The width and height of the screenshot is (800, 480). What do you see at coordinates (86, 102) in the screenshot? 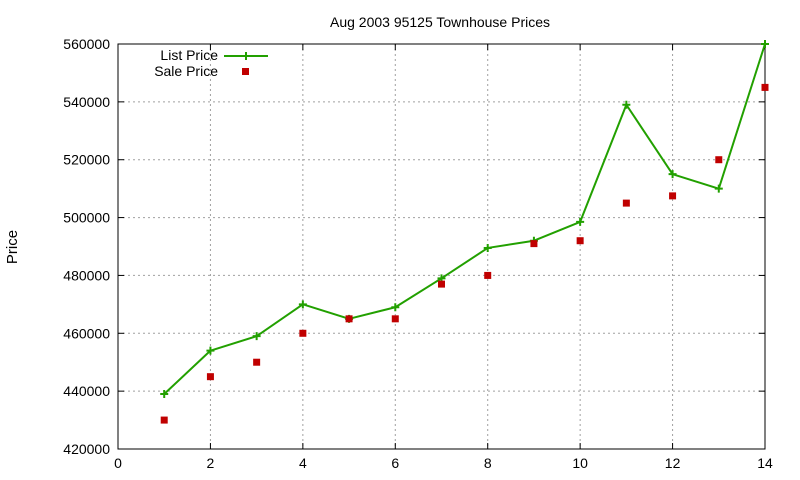
I see `y-tick-label: 540000` at bounding box center [86, 102].